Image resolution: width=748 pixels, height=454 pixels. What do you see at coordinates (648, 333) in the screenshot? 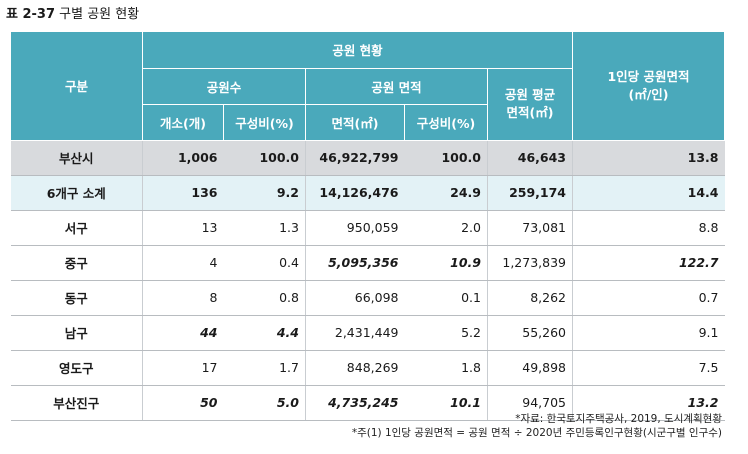
I see `cell-per-capita: 9.1` at bounding box center [648, 333].